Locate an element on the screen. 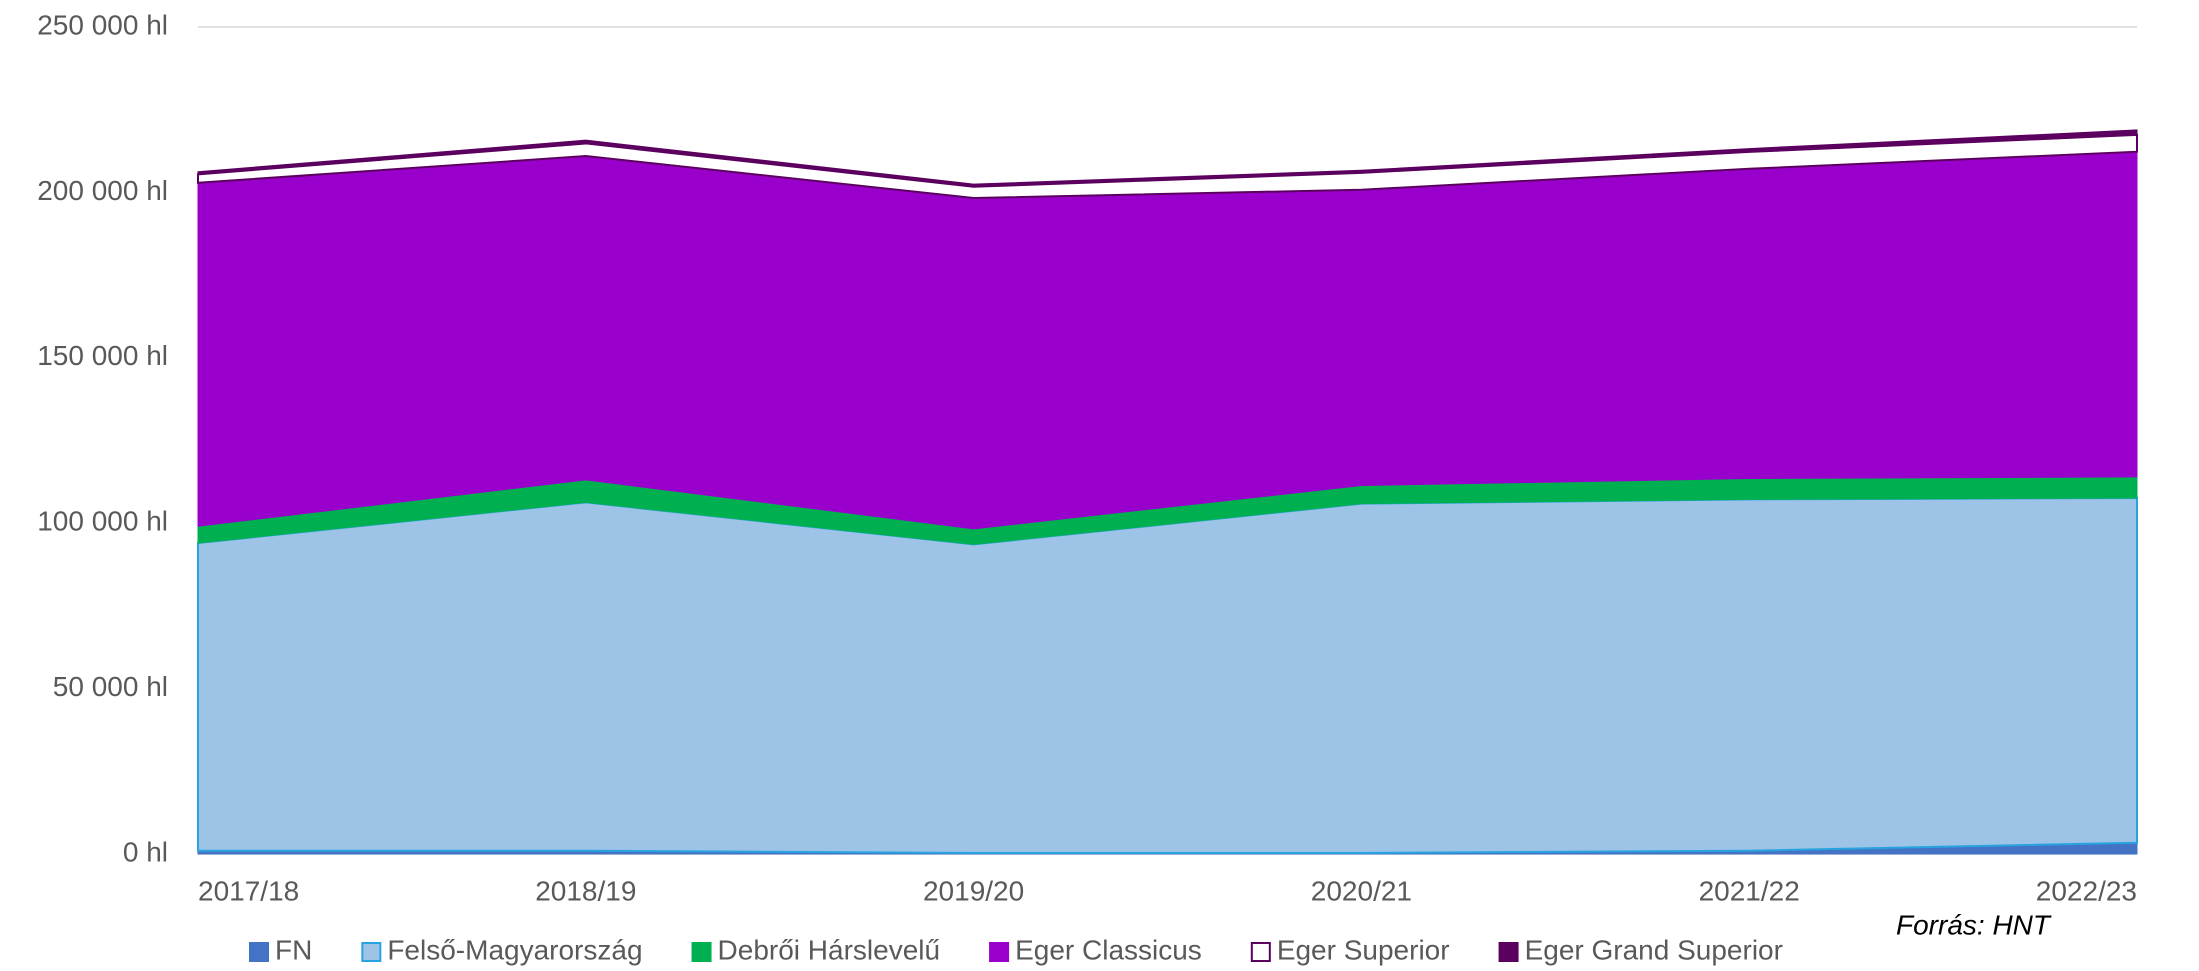 The height and width of the screenshot is (971, 2199). y-tick-label: 200 000 hl is located at coordinates (102, 190).